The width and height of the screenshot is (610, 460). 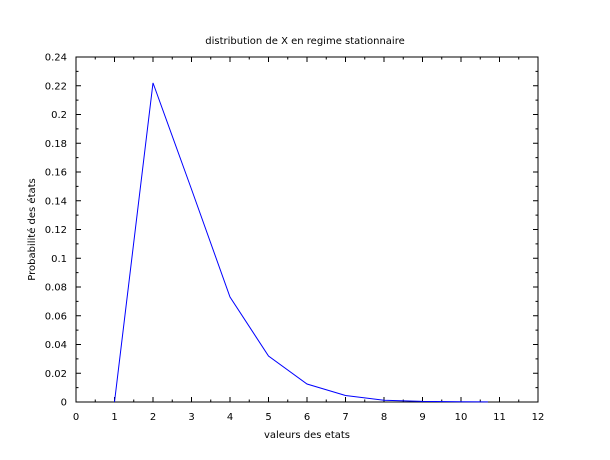 What do you see at coordinates (307, 435) in the screenshot?
I see `x-axis-label: valeurs des etats` at bounding box center [307, 435].